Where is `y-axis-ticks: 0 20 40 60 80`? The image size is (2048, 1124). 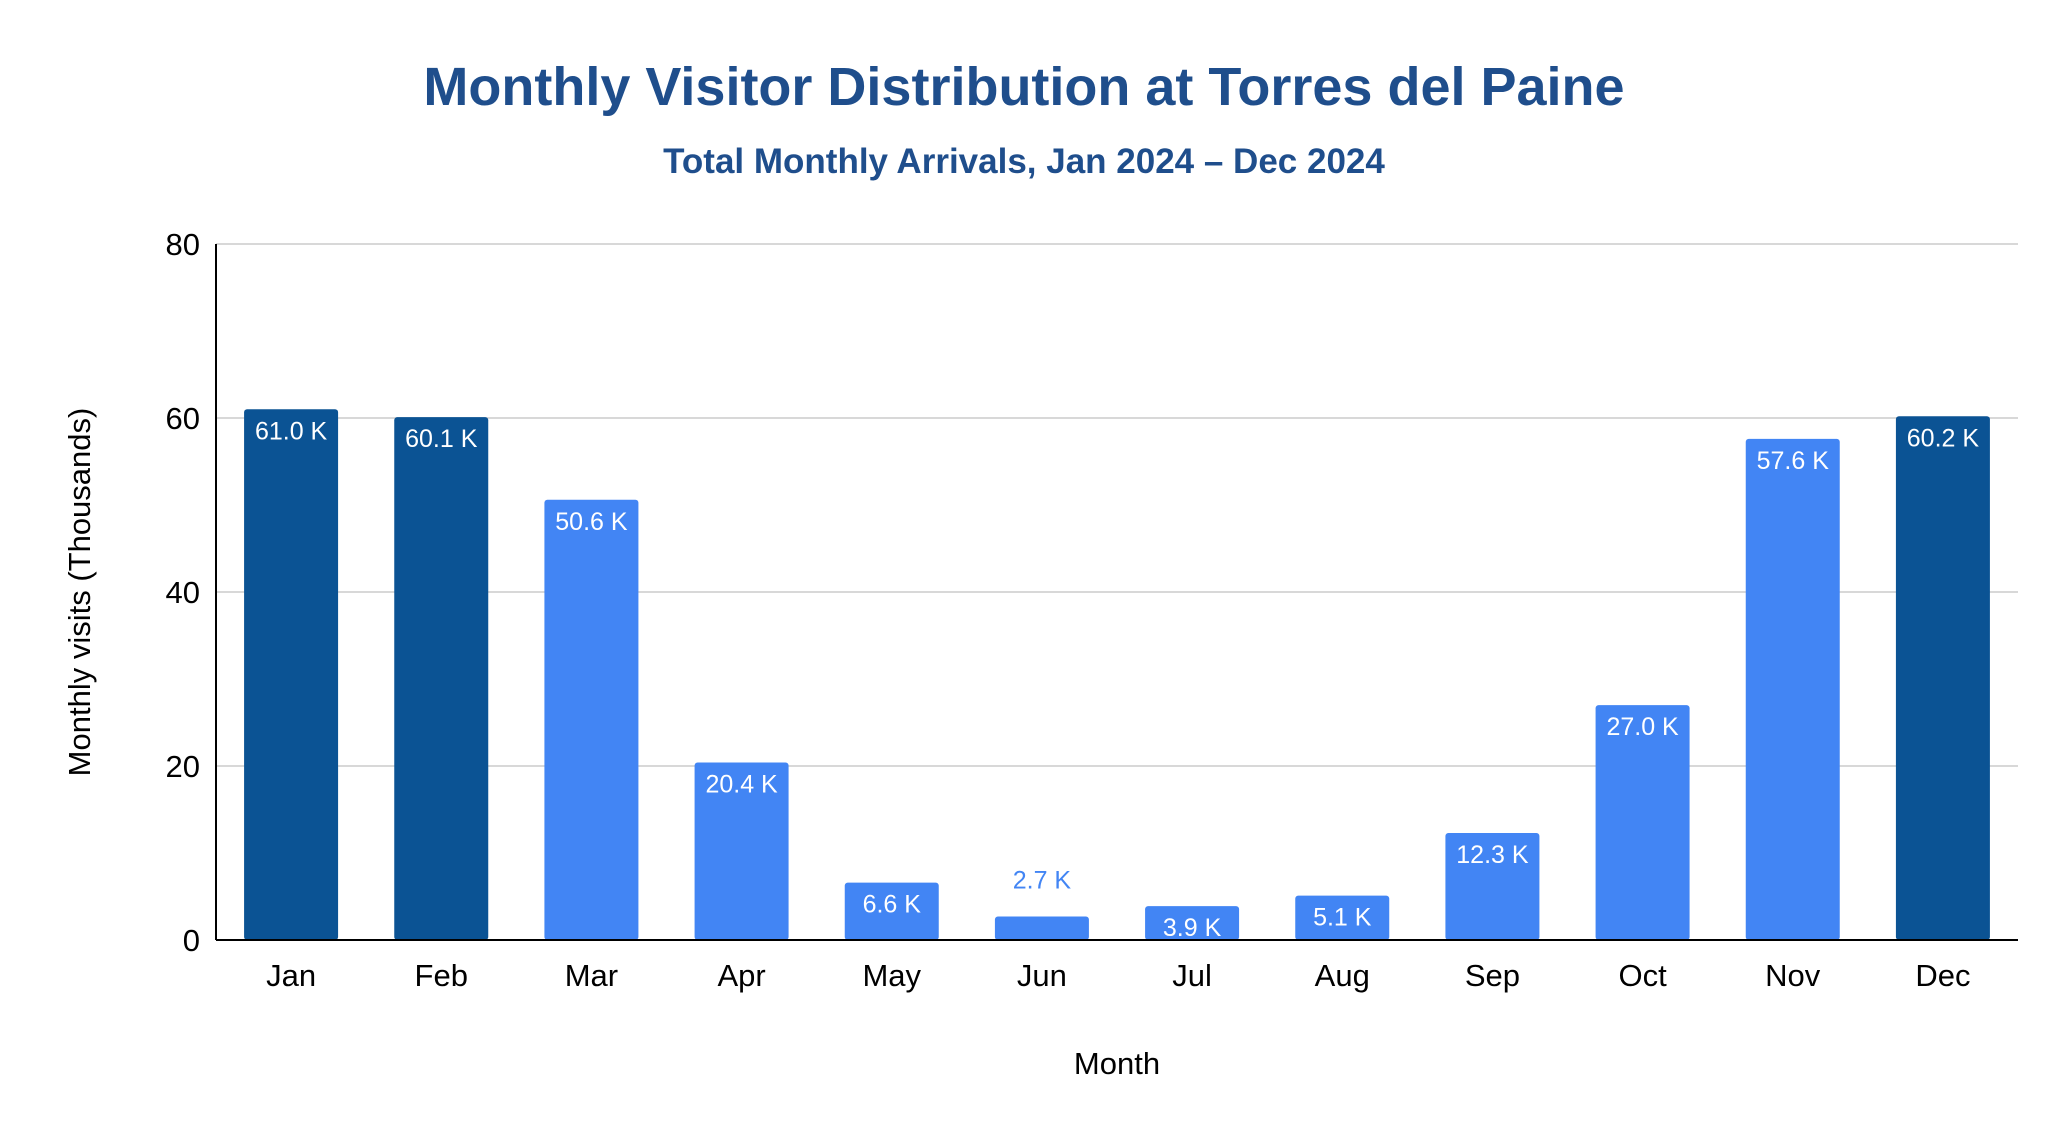
y-axis-ticks: 0 20 40 60 80 is located at coordinates (183, 592).